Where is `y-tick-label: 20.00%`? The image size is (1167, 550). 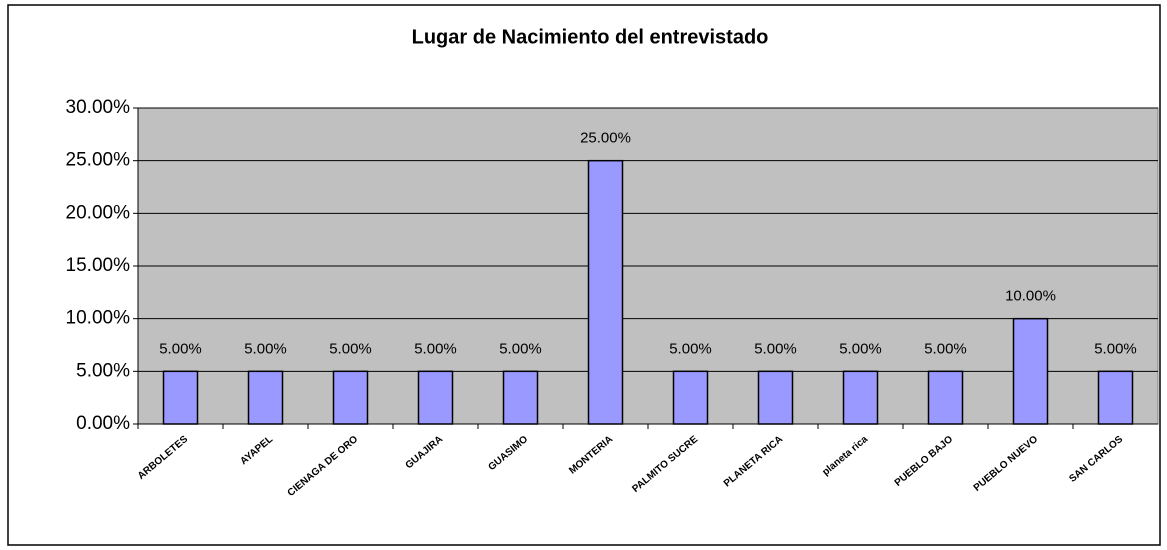
y-tick-label: 20.00% is located at coordinates (98, 212).